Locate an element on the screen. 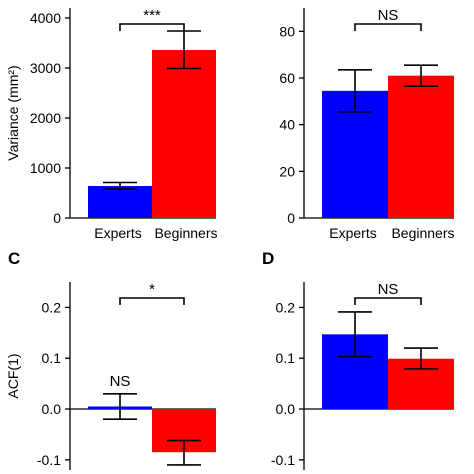 This screenshot has height=474, width=474. bar-experts is located at coordinates (120, 202).